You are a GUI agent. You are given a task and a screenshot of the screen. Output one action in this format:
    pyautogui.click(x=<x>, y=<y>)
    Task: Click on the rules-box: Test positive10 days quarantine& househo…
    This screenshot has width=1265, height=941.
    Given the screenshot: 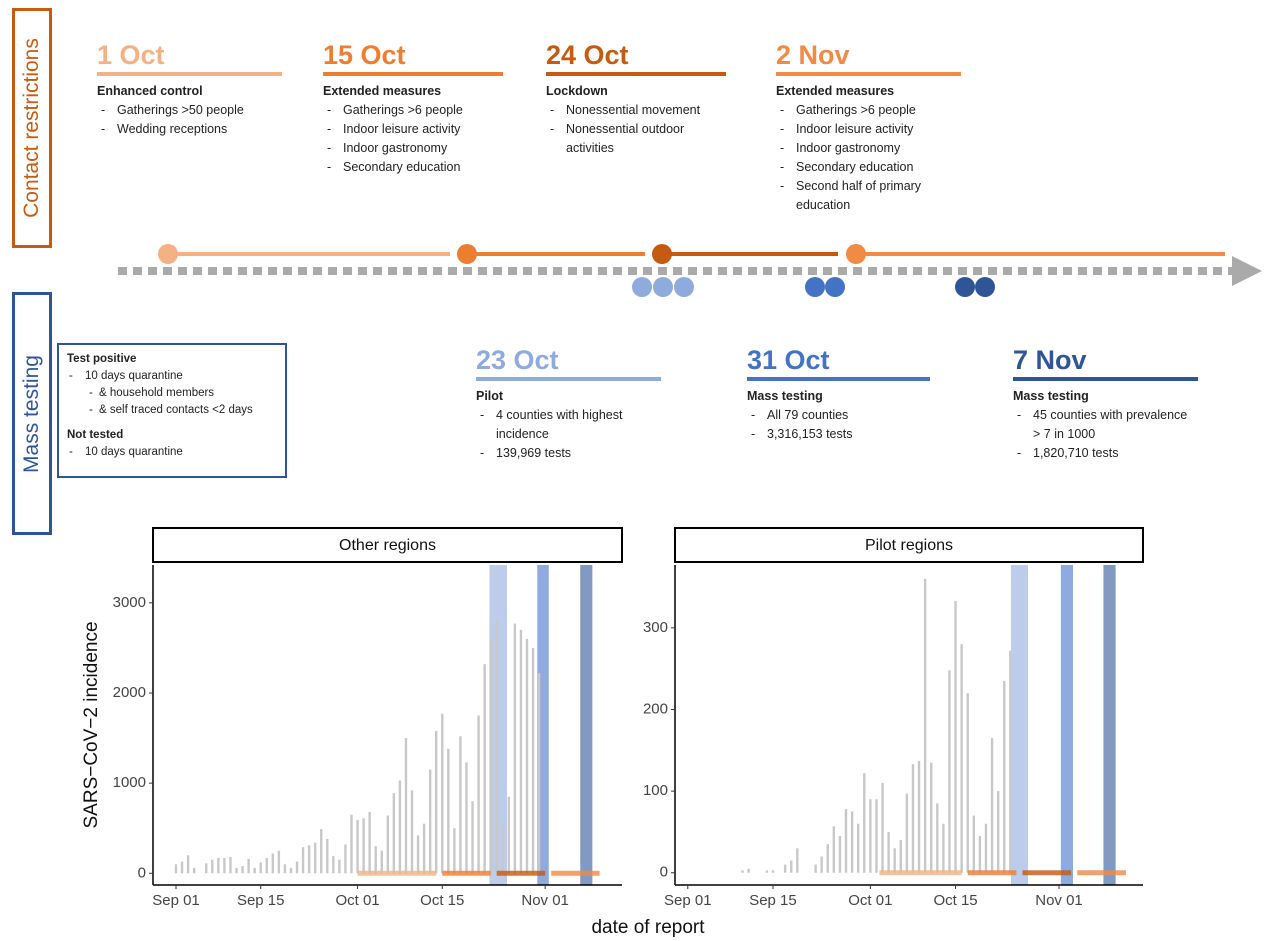 What is the action you would take?
    pyautogui.click(x=172, y=410)
    